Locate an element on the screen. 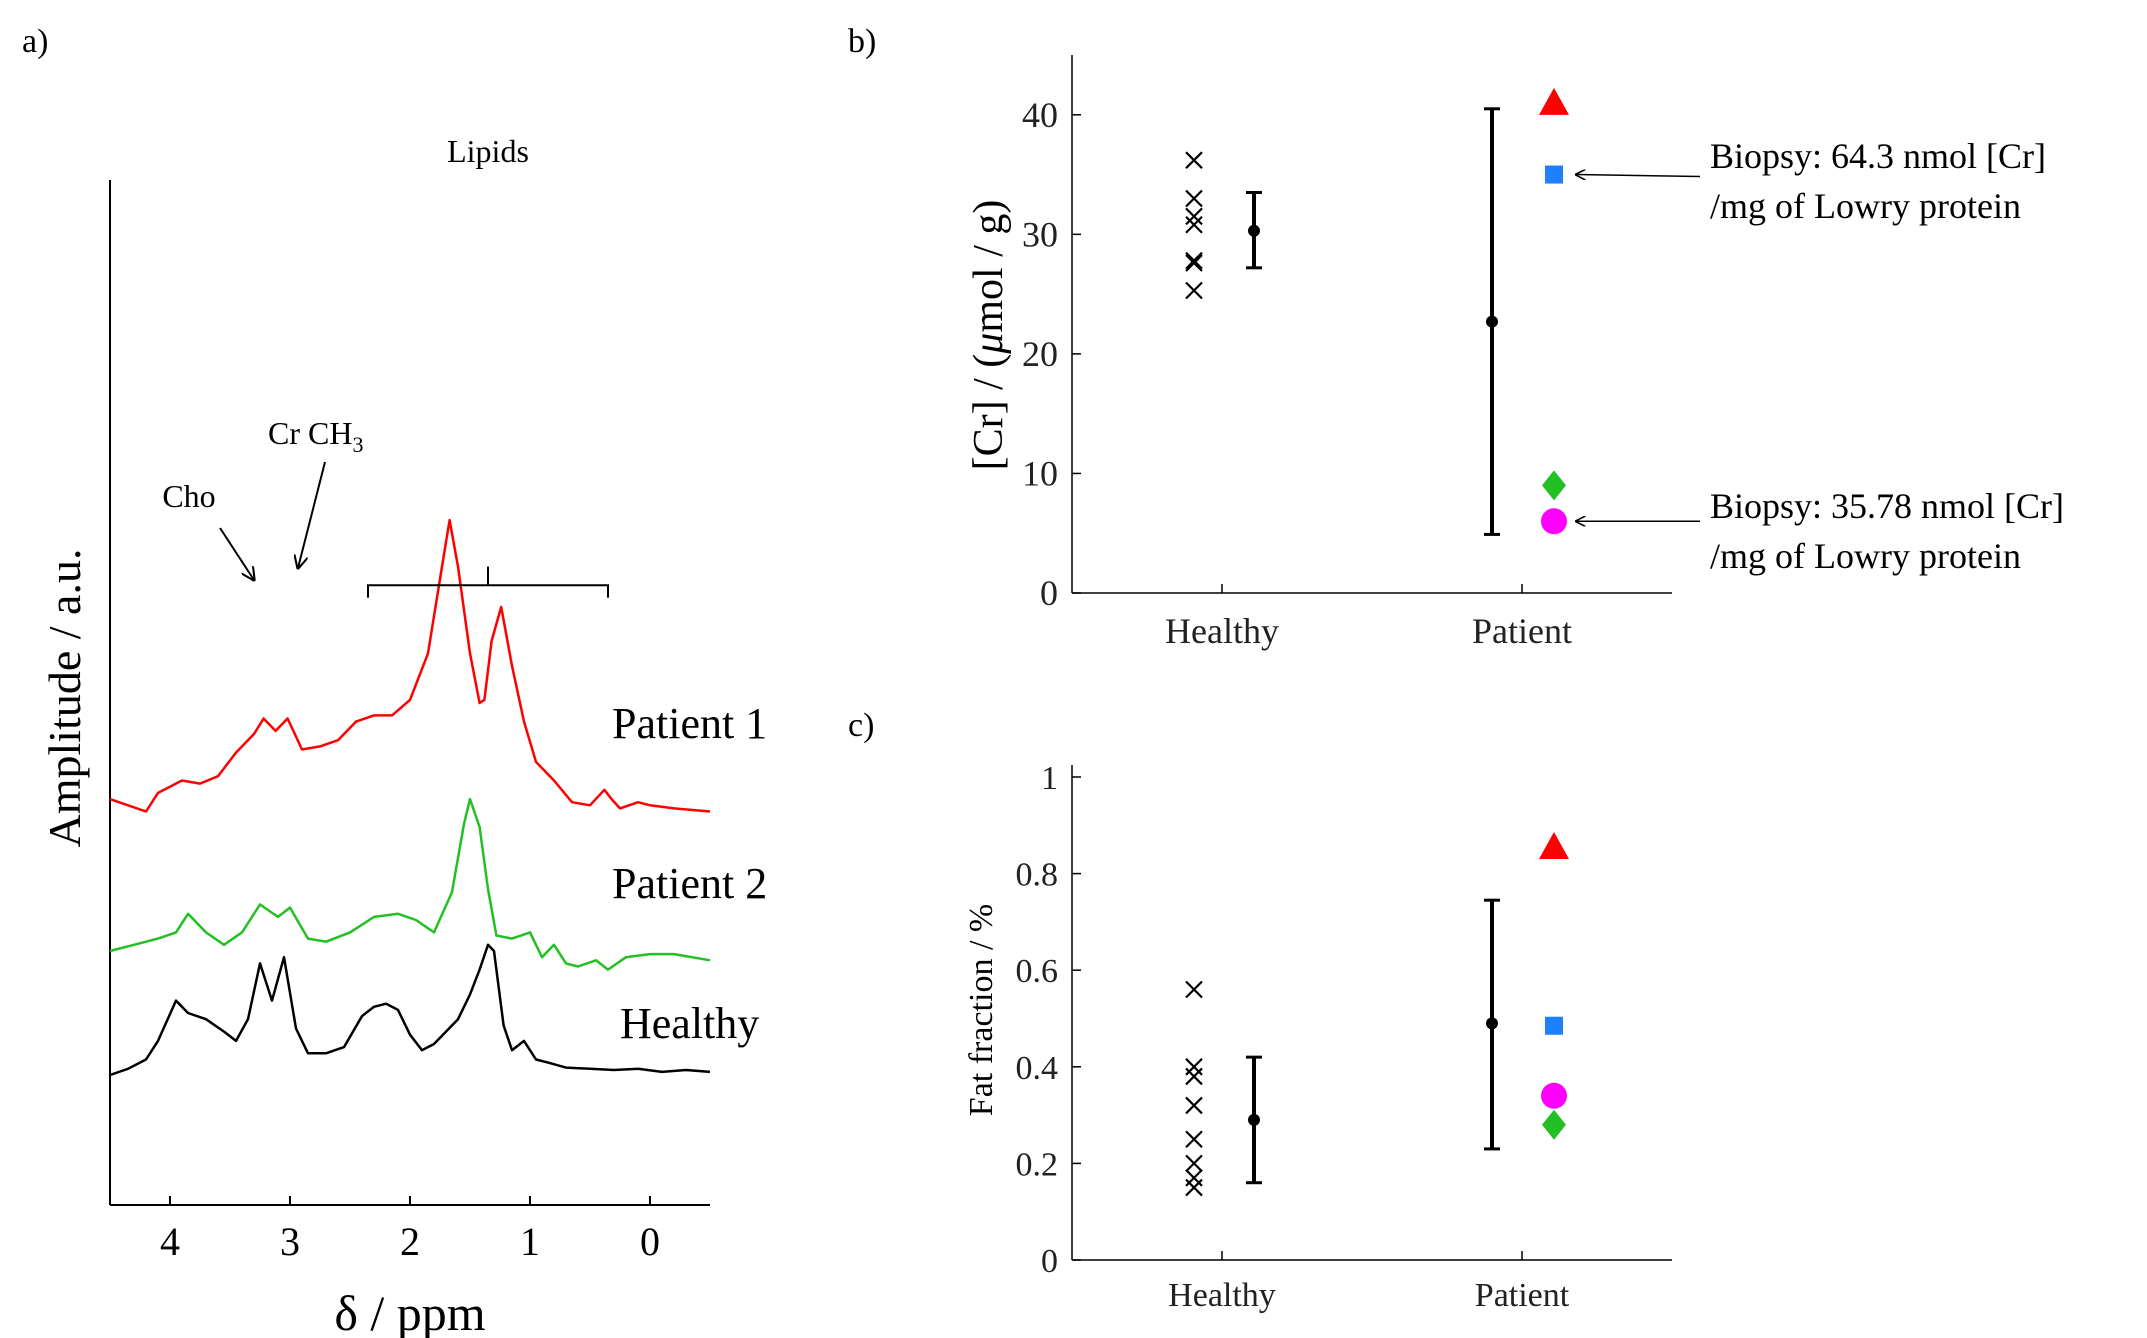 Image resolution: width=2147 pixels, height=1338 pixels. series-label-healthy: Healthy is located at coordinates (689, 1023).